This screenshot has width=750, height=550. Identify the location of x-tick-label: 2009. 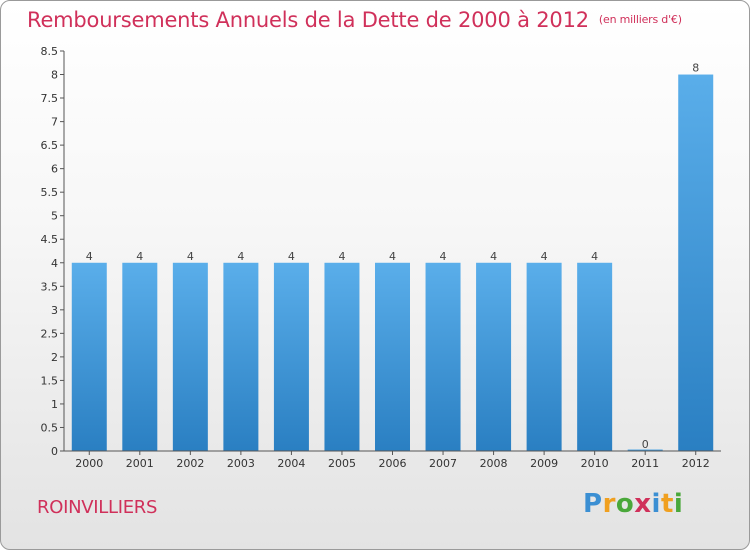
(544, 463).